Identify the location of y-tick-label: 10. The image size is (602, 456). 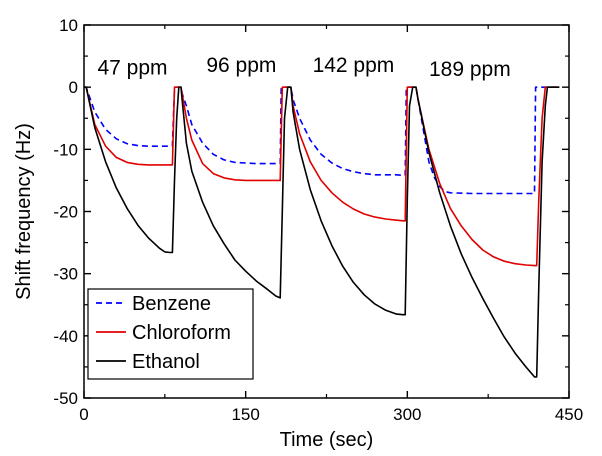
(68, 25).